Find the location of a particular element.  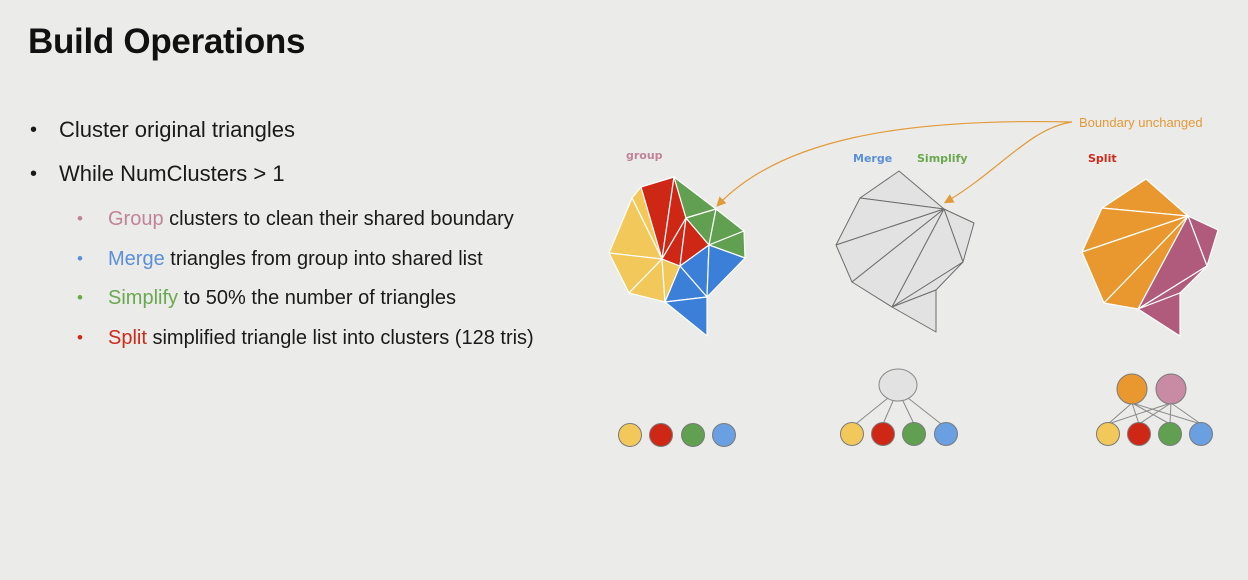

bullet-text: While NumClusters > 1 is located at coordinates (172, 173).